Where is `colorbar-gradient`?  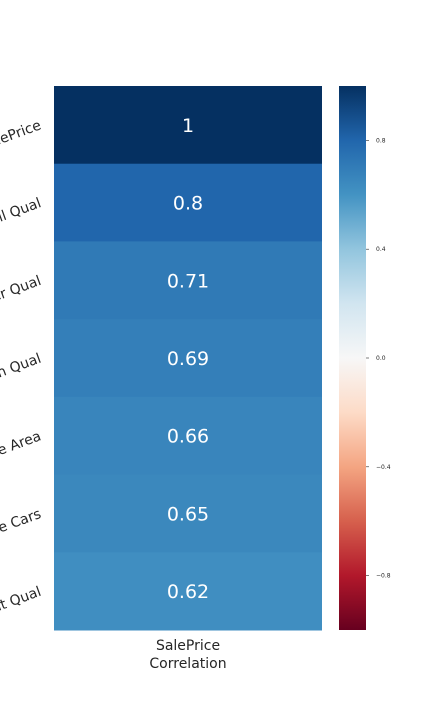
colorbar-gradient is located at coordinates (352, 358).